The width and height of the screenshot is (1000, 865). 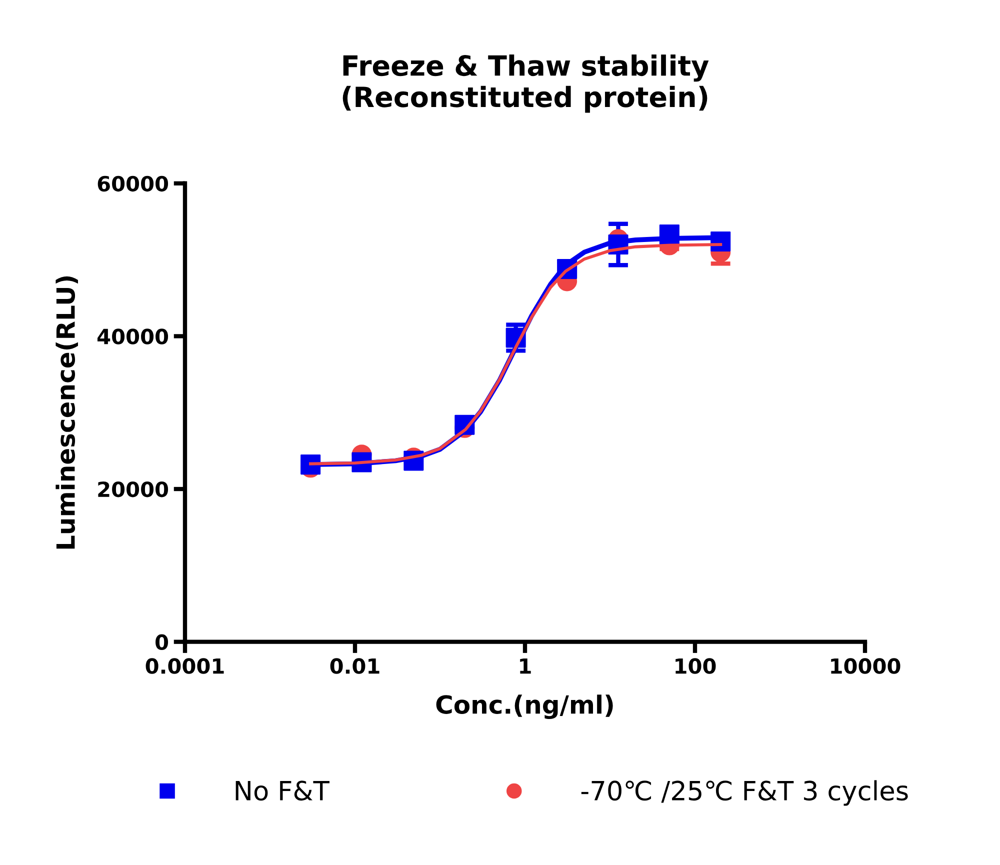 I want to click on y-tick-label: 20000, so click(x=133, y=489).